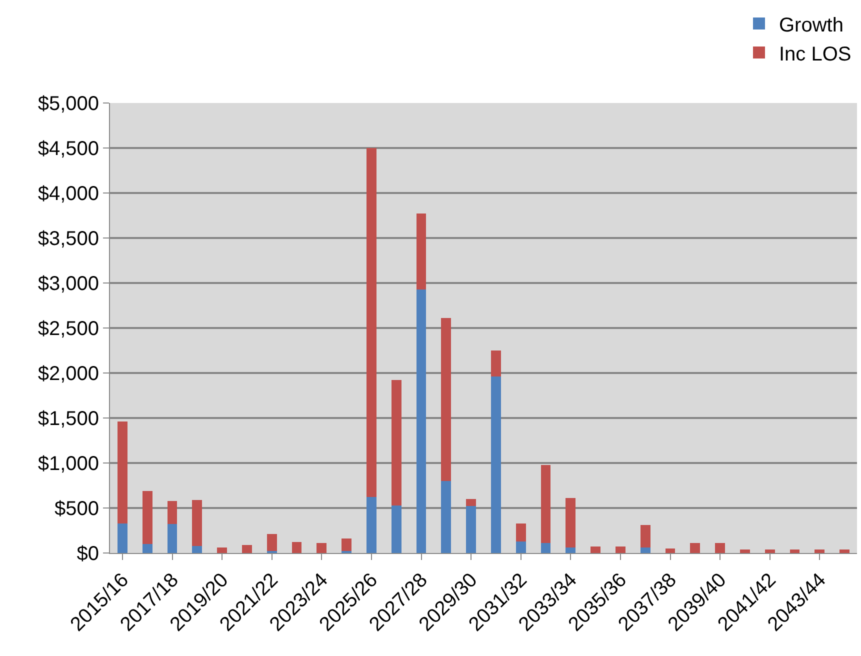 The width and height of the screenshot is (861, 656). I want to click on legend-label: Inc LOS, so click(815, 54).